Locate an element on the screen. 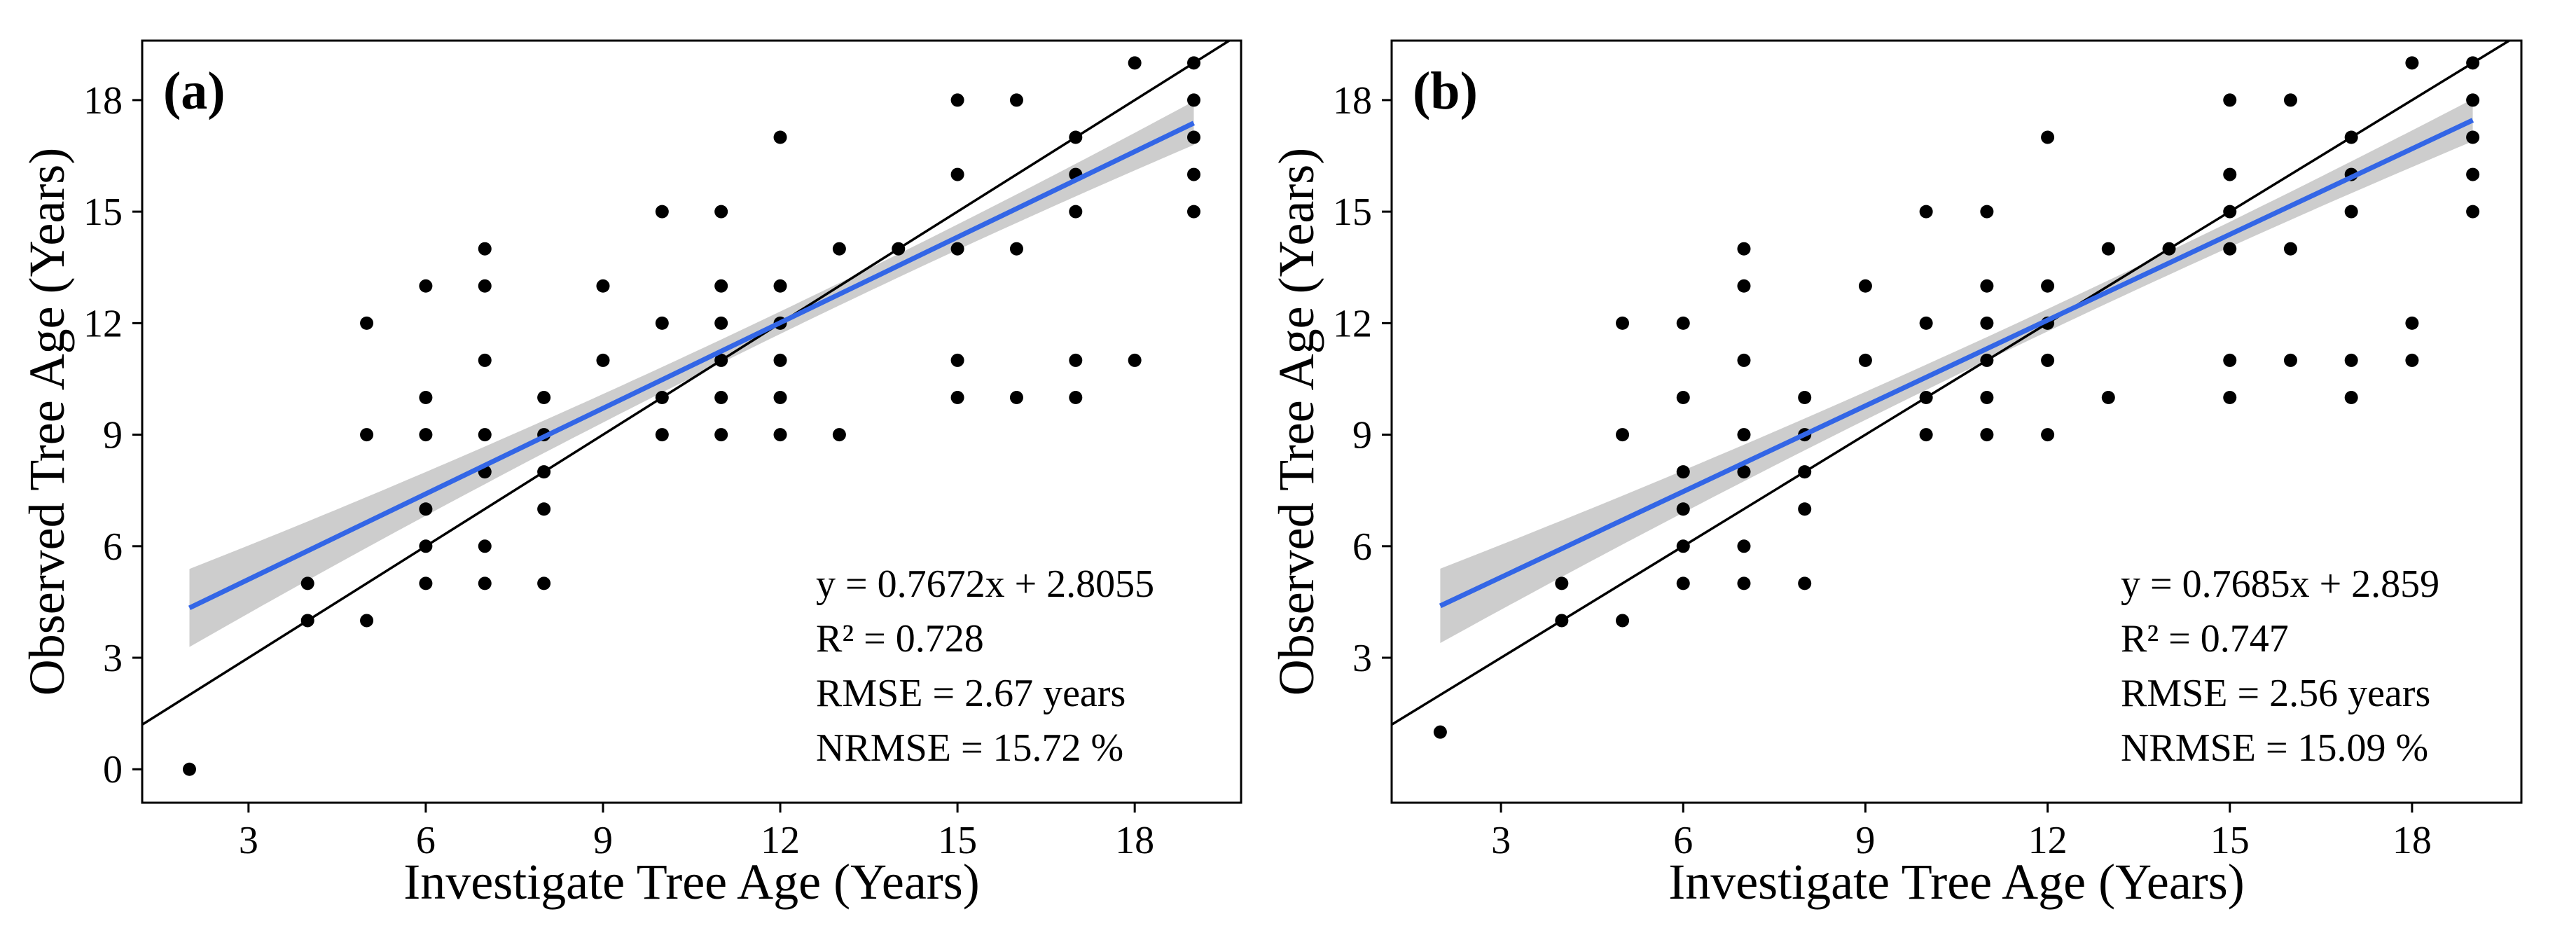 This screenshot has width=2576, height=926. x-tick-label: 6 is located at coordinates (426, 840).